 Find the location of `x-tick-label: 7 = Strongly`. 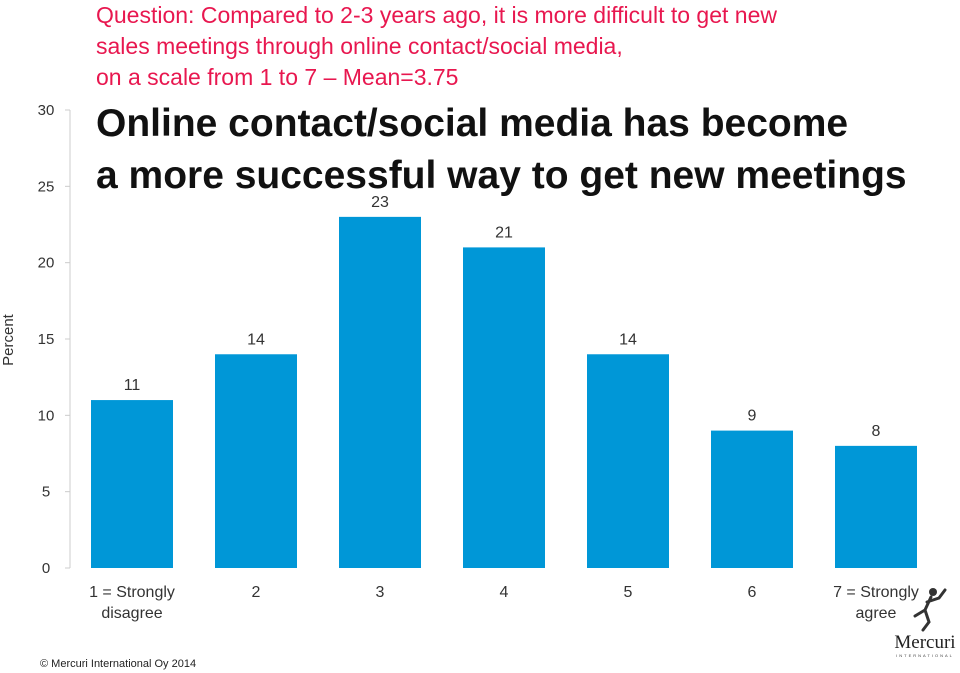

x-tick-label: 7 = Strongly is located at coordinates (876, 592).